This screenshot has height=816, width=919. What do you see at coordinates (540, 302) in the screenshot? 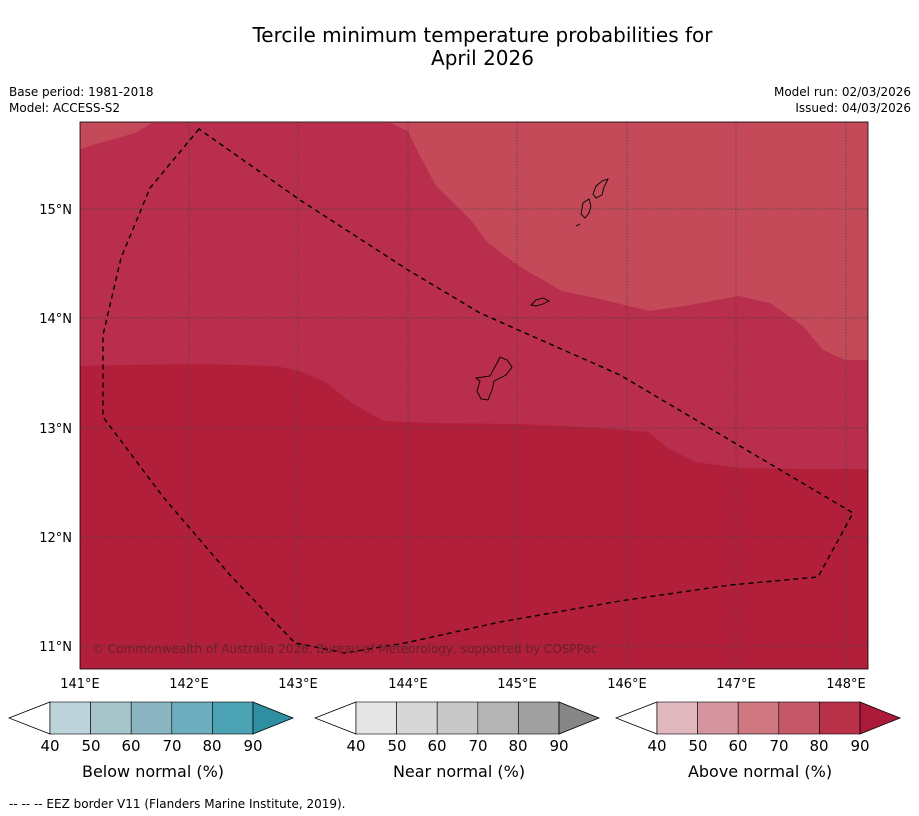
I see `island-rota` at bounding box center [540, 302].